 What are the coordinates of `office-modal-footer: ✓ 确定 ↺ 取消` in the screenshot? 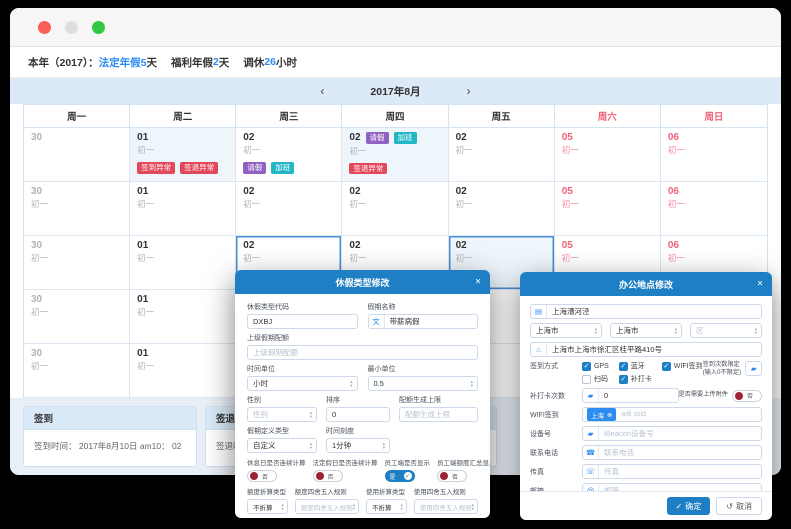 It's located at (646, 505).